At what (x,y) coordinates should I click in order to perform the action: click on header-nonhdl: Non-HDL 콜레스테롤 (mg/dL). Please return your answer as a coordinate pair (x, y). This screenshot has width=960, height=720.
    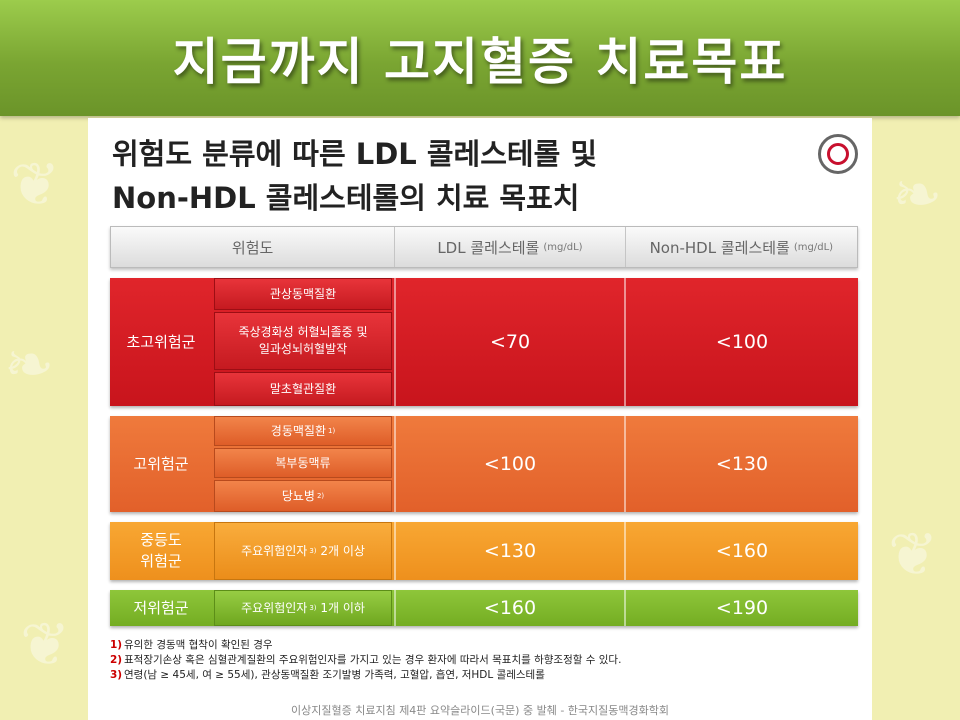
    Looking at the image, I should click on (741, 247).